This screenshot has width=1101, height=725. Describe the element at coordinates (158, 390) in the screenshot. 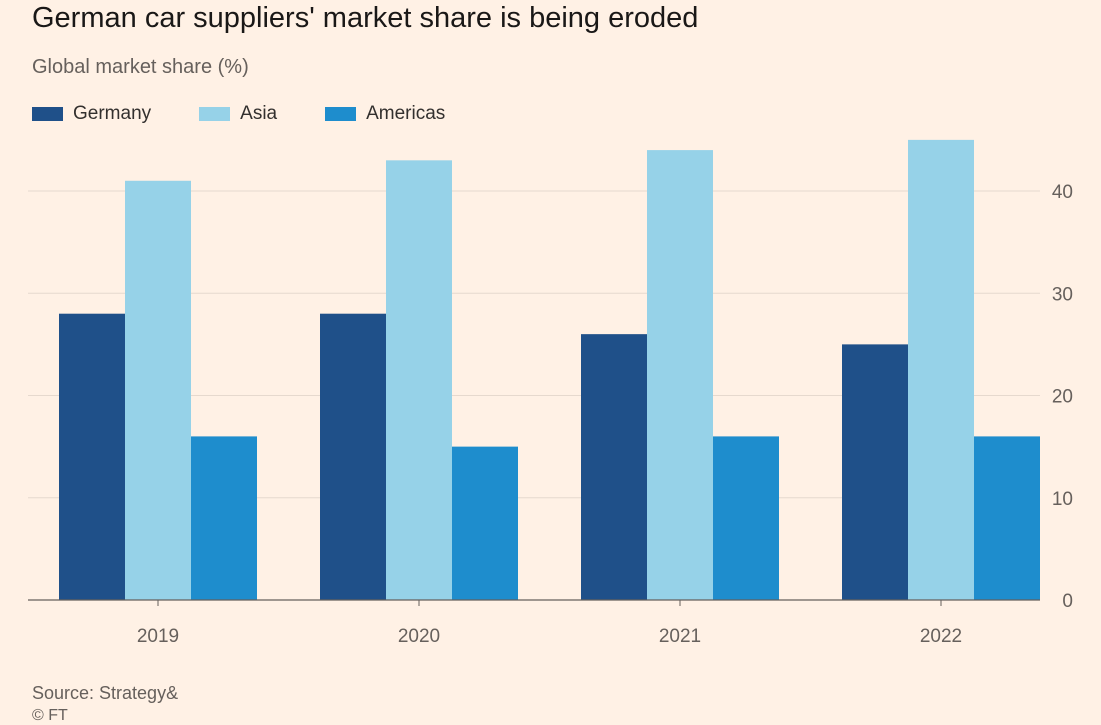

I see `bar-asia-2019` at that location.